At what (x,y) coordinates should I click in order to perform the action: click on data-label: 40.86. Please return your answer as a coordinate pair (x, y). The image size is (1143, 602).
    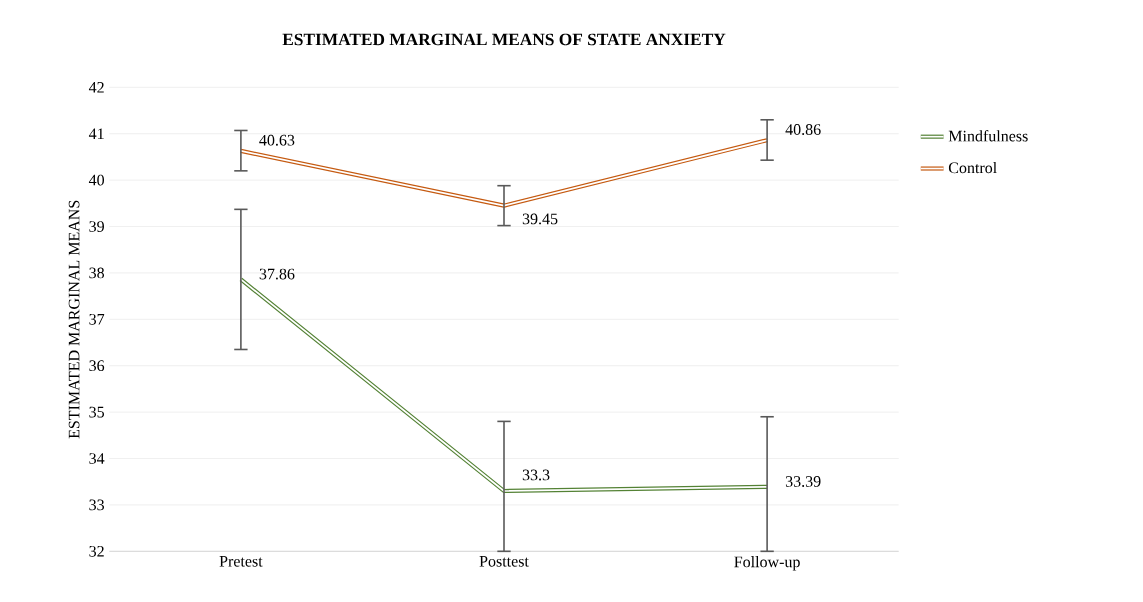
    Looking at the image, I should click on (803, 129).